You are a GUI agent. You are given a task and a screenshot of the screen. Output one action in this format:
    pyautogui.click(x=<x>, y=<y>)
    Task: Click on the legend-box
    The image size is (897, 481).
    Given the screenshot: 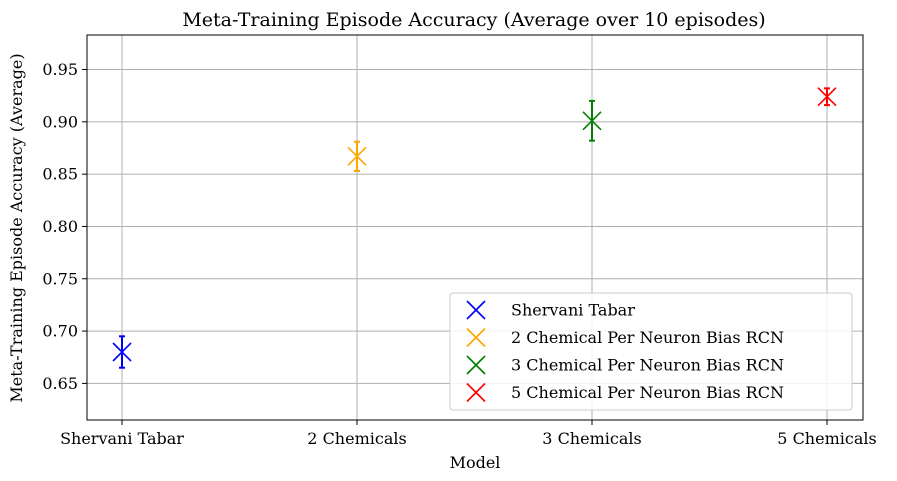 What is the action you would take?
    pyautogui.click(x=651, y=351)
    